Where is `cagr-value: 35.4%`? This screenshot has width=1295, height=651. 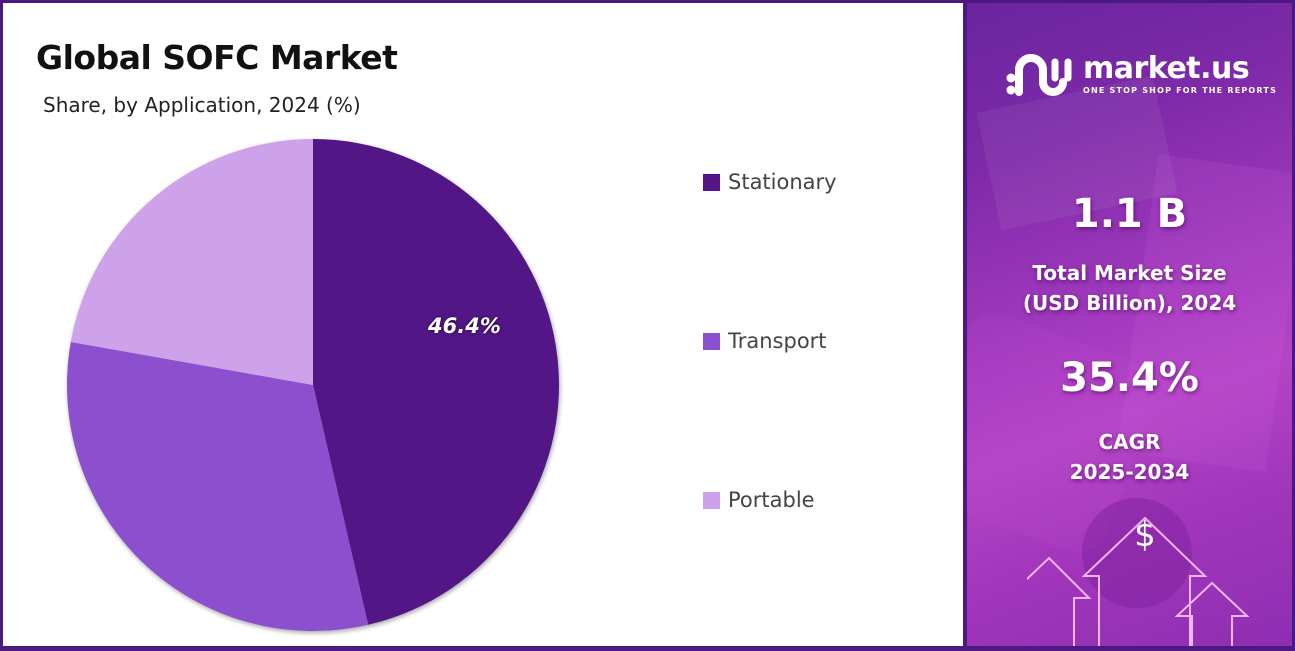
cagr-value: 35.4% is located at coordinates (1129, 378).